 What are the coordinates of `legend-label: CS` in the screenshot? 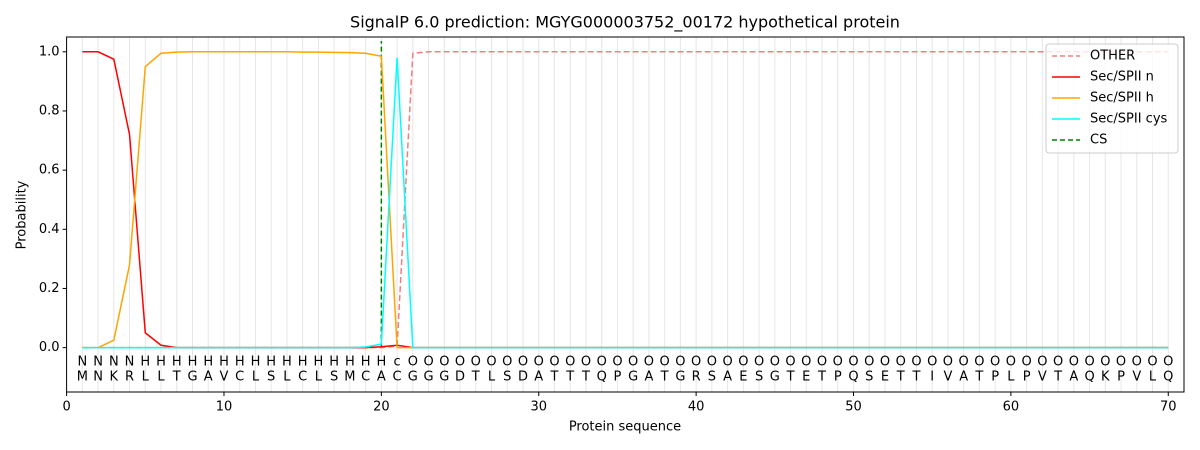 It's located at (1098, 140).